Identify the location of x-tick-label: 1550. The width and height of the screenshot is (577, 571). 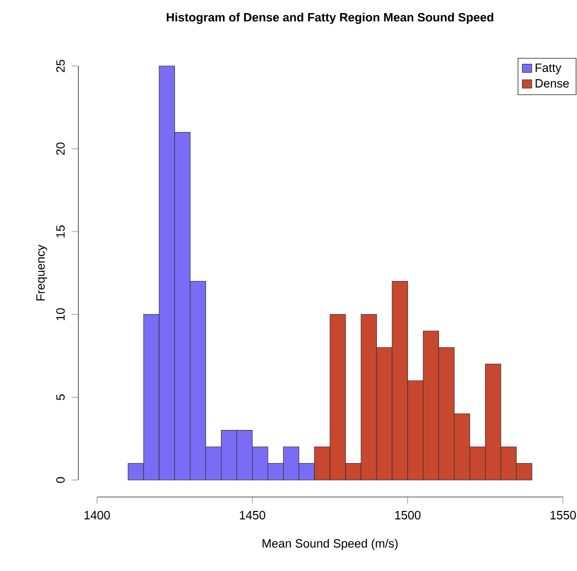
(563, 515).